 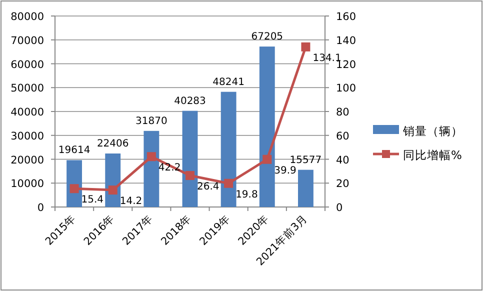 I want to click on data-label: 134.1, so click(x=327, y=58).